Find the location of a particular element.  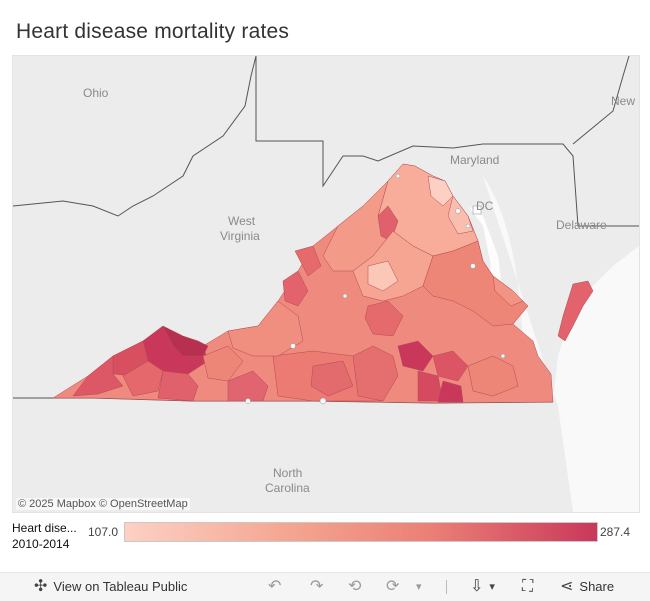

label-west-virginia-2: Virginia is located at coordinates (240, 236).